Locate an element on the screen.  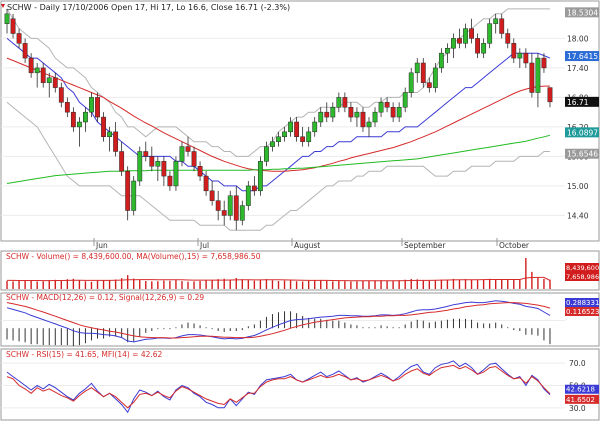
macd-value-flag is located at coordinates (582, 311).